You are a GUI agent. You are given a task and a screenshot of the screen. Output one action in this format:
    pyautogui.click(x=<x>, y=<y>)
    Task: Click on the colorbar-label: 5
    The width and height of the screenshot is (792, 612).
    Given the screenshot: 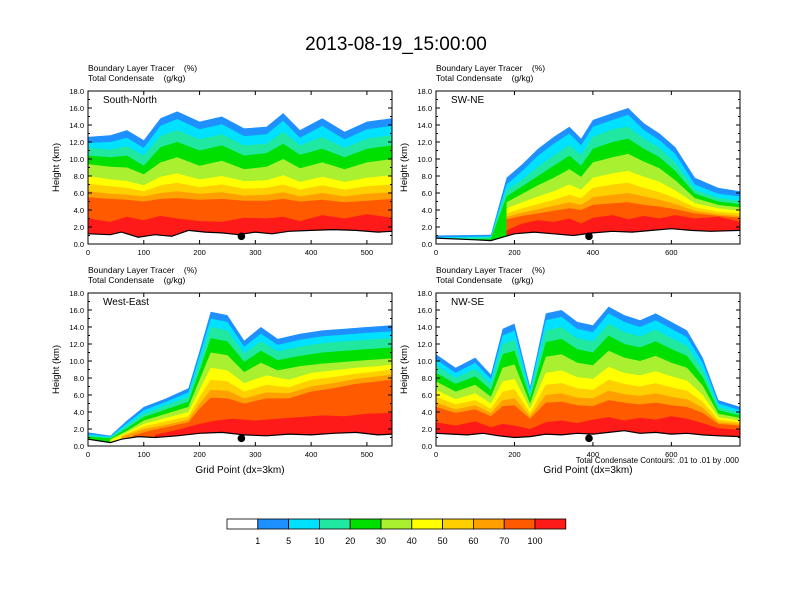 What is the action you would take?
    pyautogui.click(x=288, y=541)
    